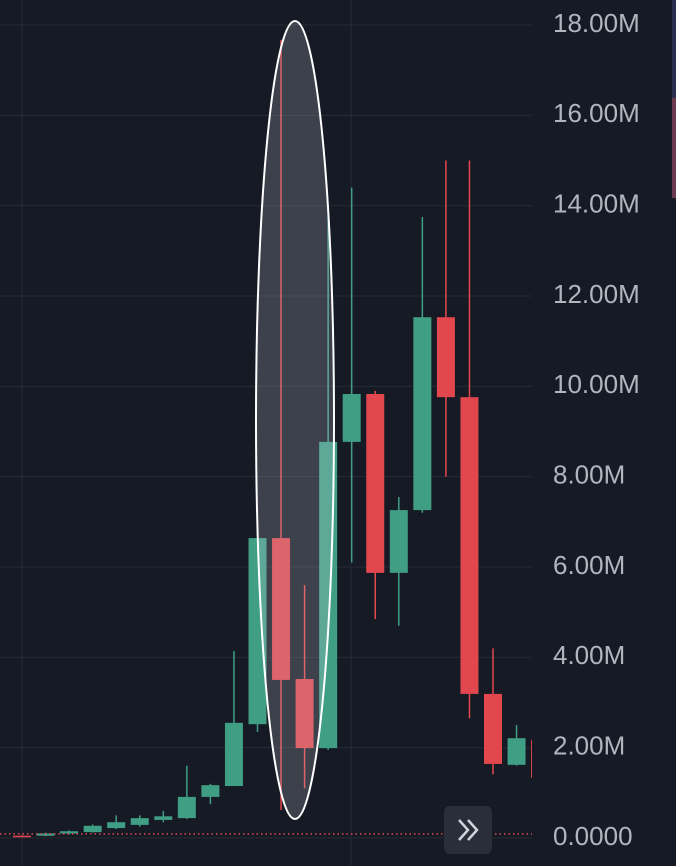 The height and width of the screenshot is (866, 676). I want to click on scroll-to-latest-button, so click(468, 830).